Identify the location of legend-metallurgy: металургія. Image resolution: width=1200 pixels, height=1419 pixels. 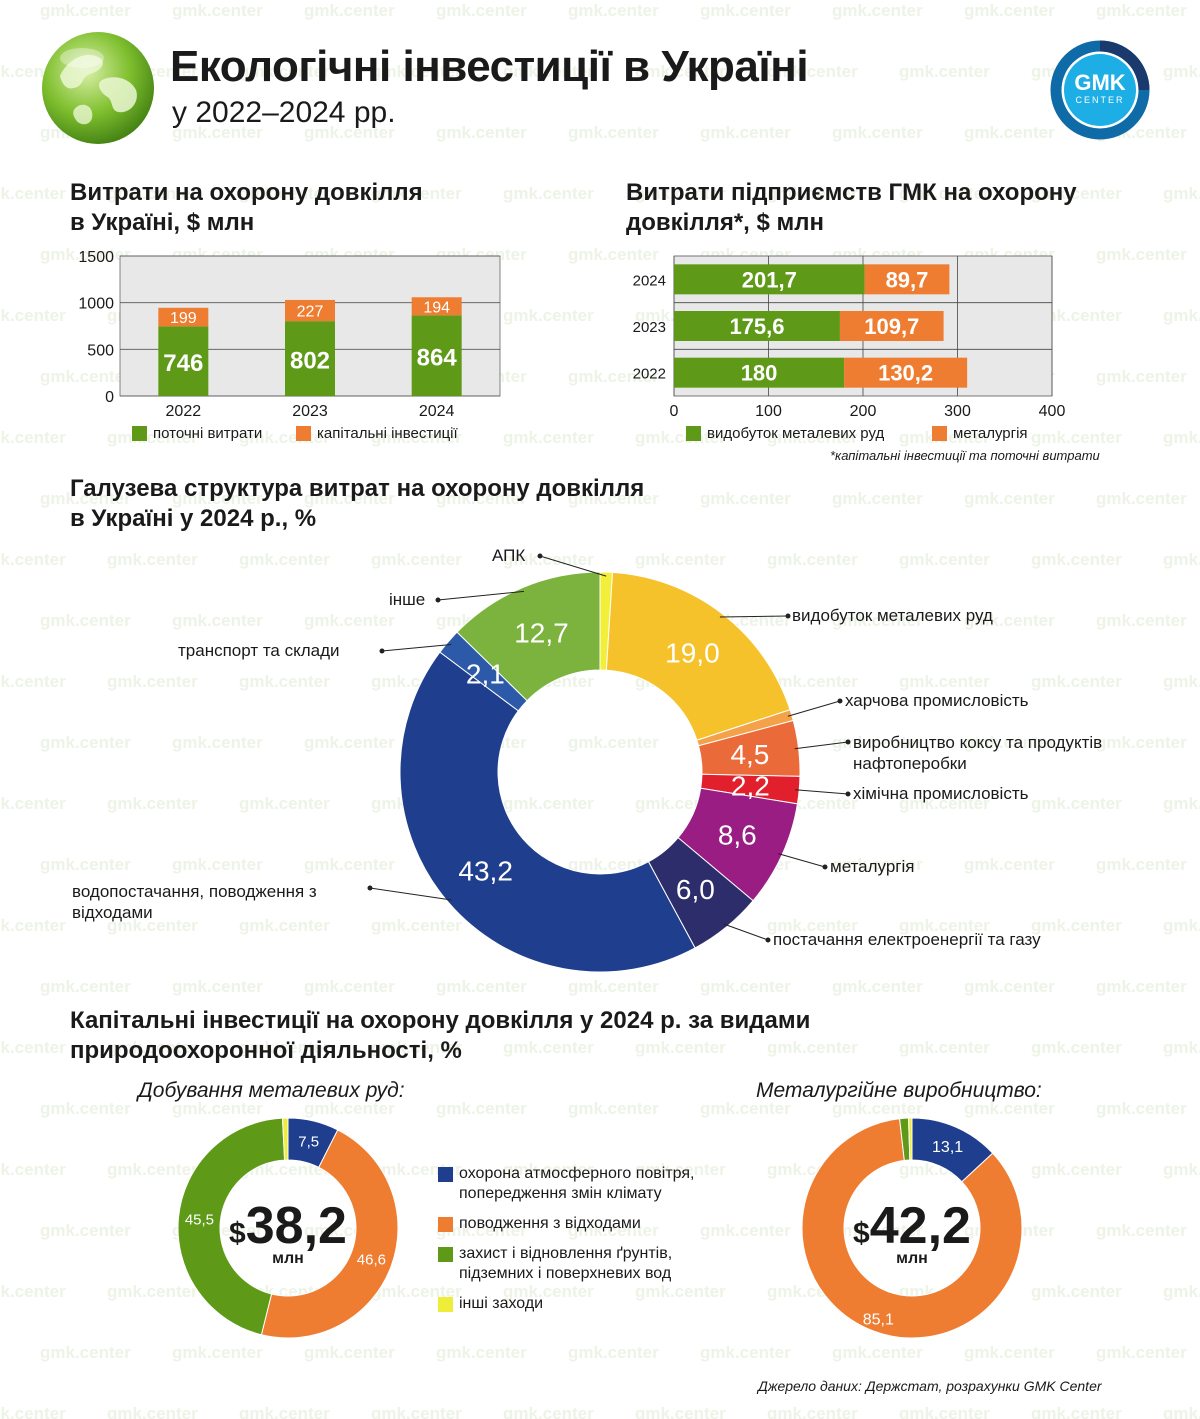
(980, 433).